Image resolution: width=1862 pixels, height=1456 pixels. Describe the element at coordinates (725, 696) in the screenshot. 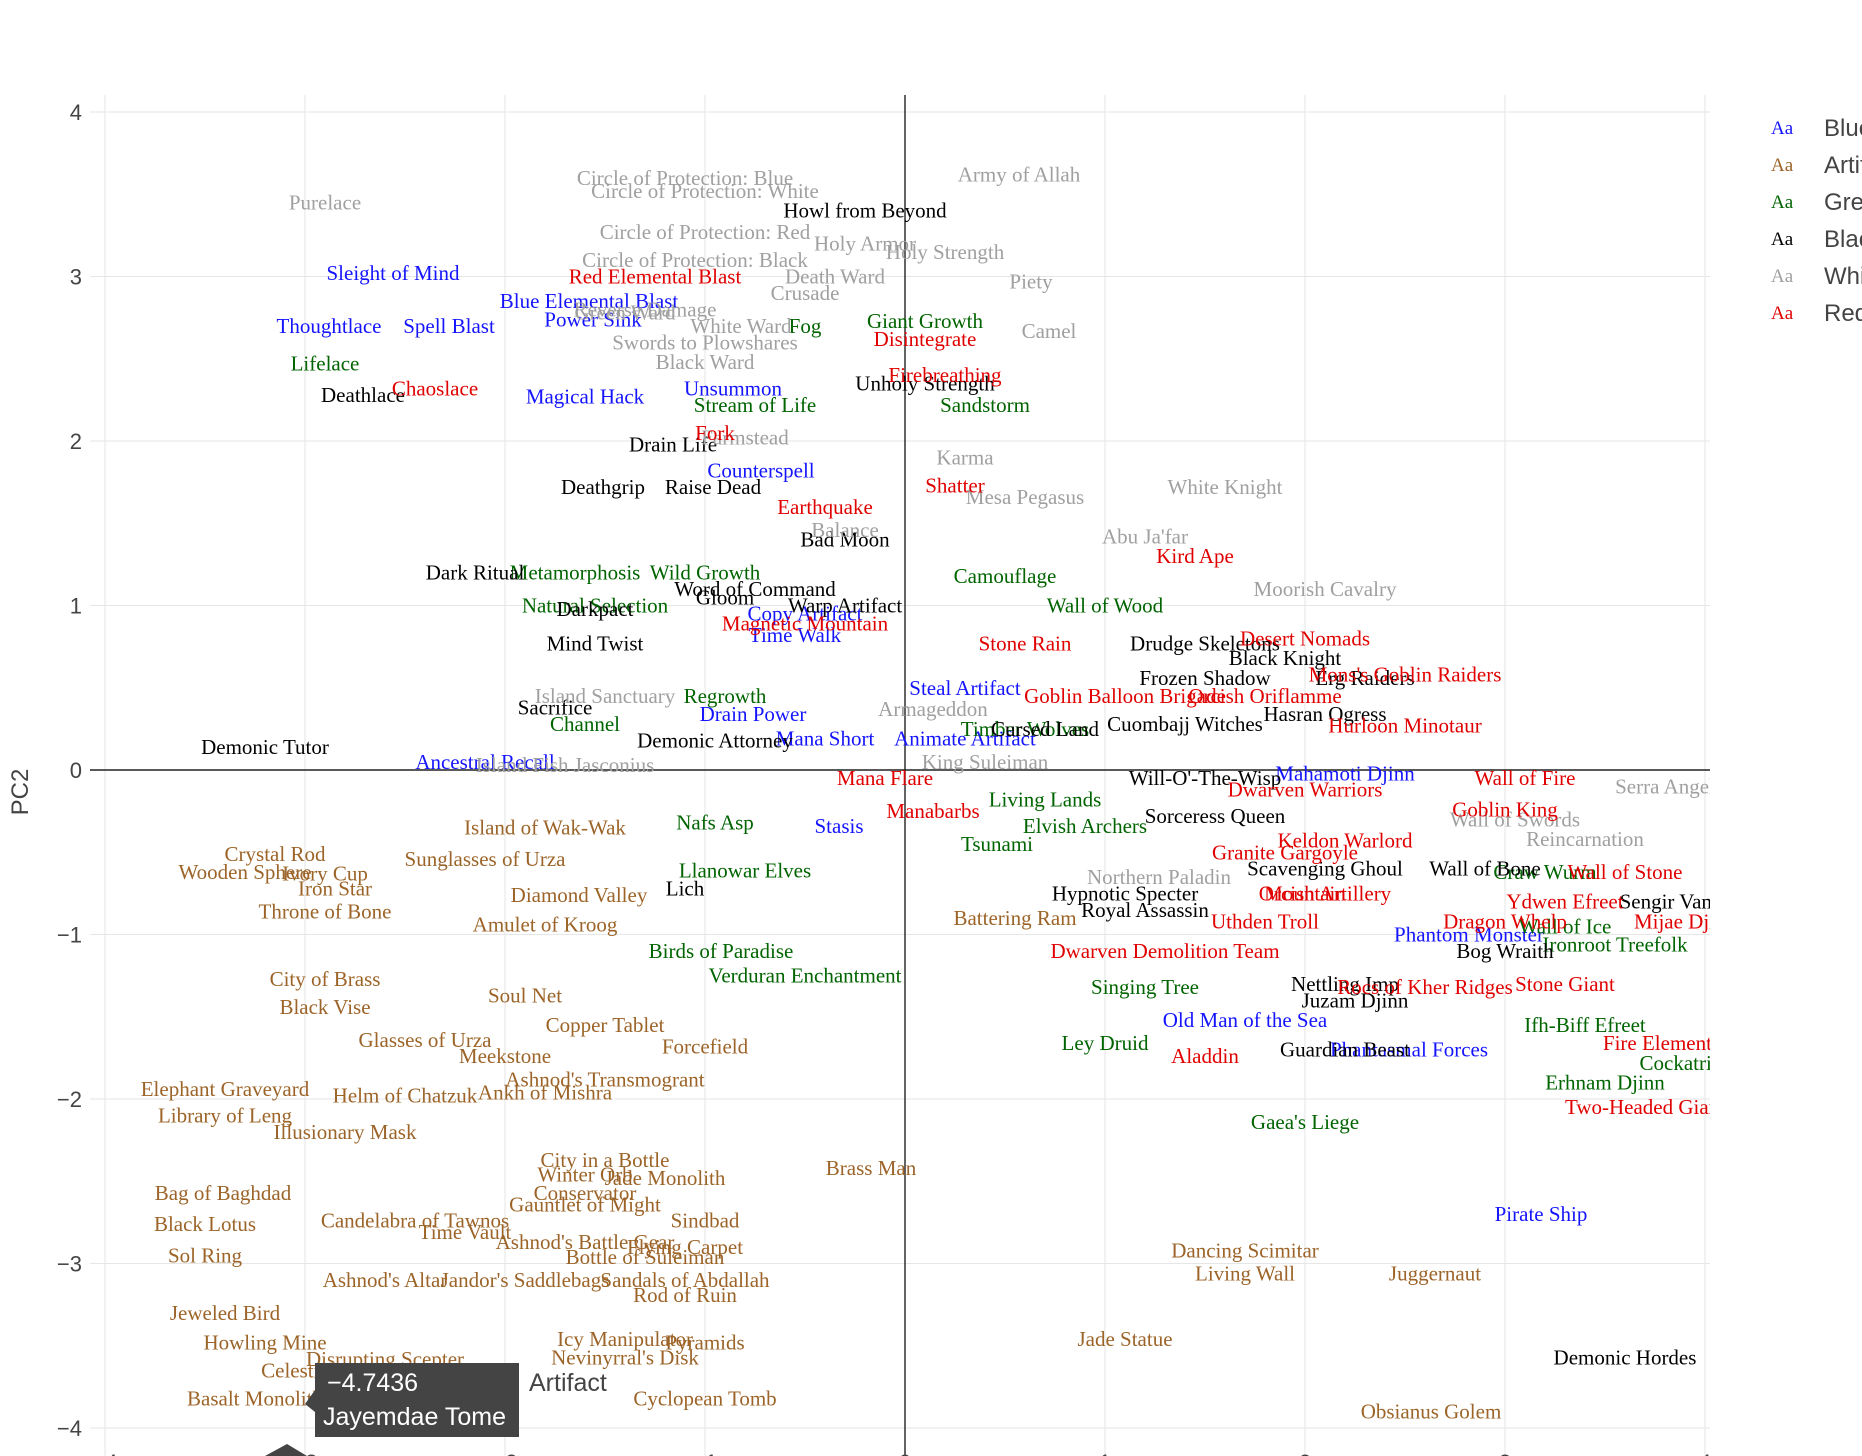

I see `data-point-label: Regrowth` at that location.